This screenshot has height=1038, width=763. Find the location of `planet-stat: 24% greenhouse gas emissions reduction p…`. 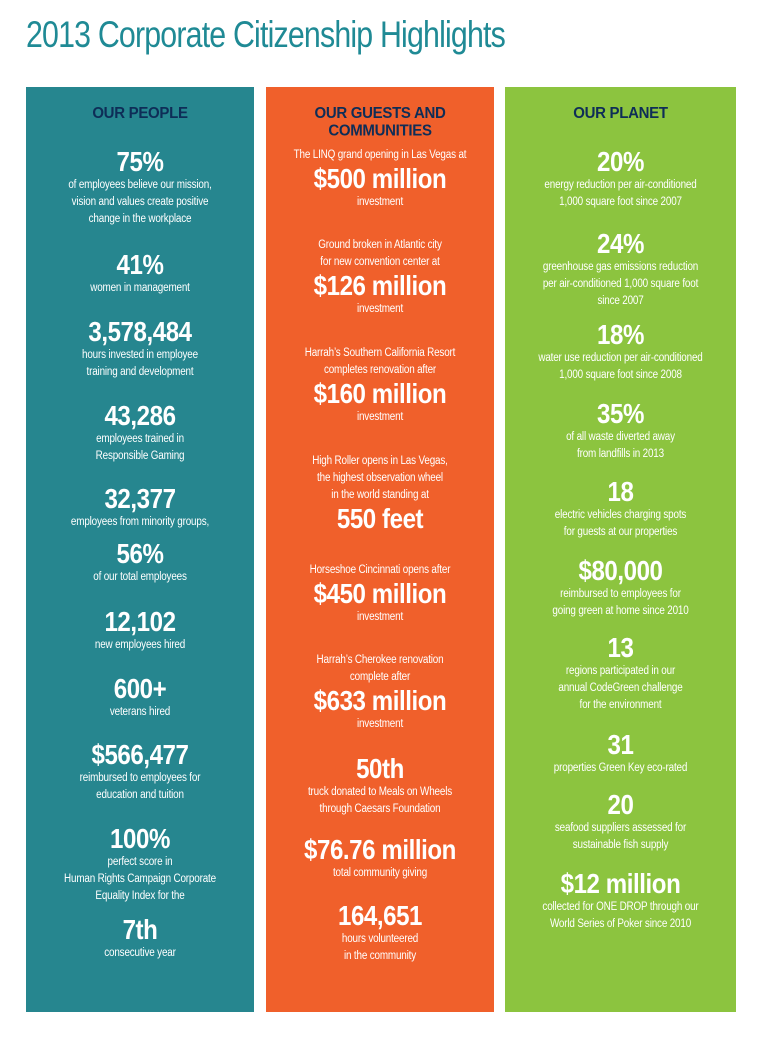

planet-stat: 24% greenhouse gas emissions reduction p… is located at coordinates (620, 269).